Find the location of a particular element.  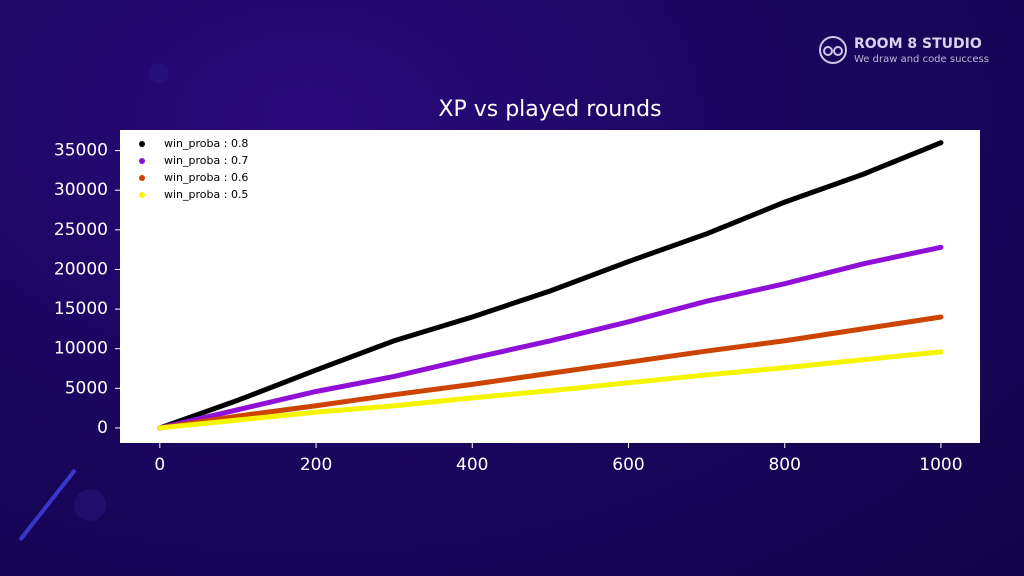

y-tick-label: 30000 is located at coordinates (81, 190).